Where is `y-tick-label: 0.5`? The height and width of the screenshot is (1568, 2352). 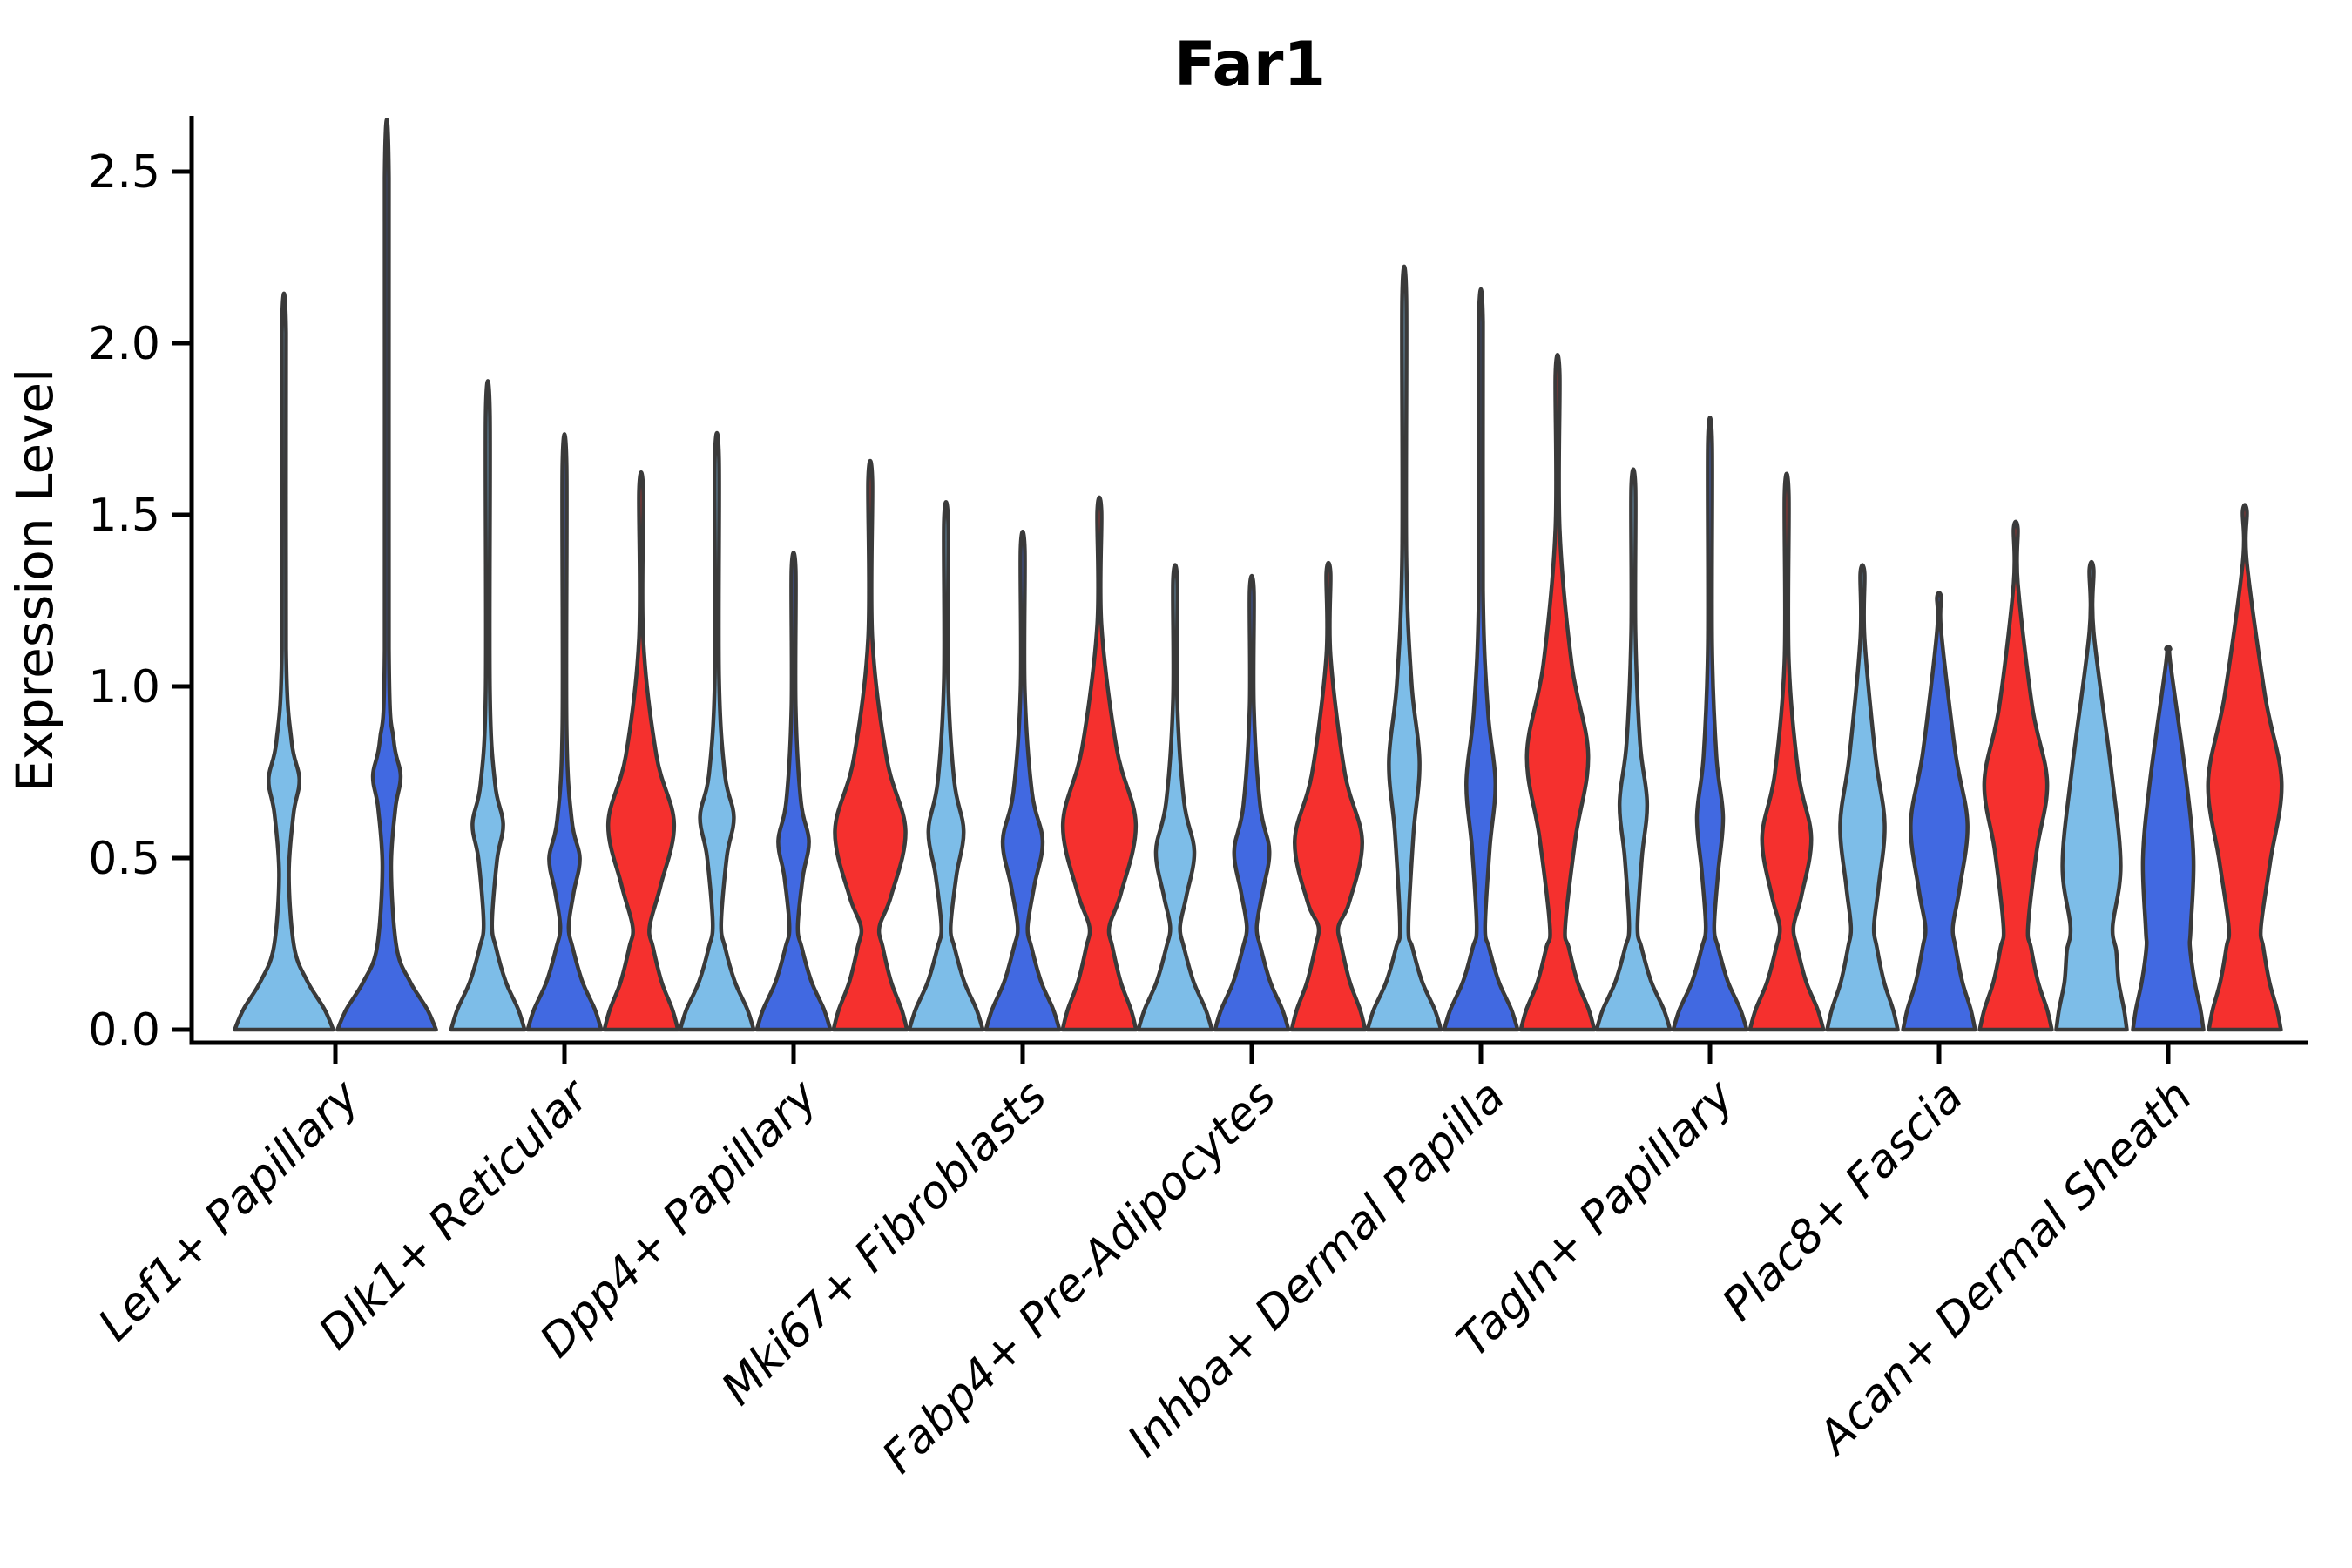
y-tick-label: 0.5 is located at coordinates (124, 859).